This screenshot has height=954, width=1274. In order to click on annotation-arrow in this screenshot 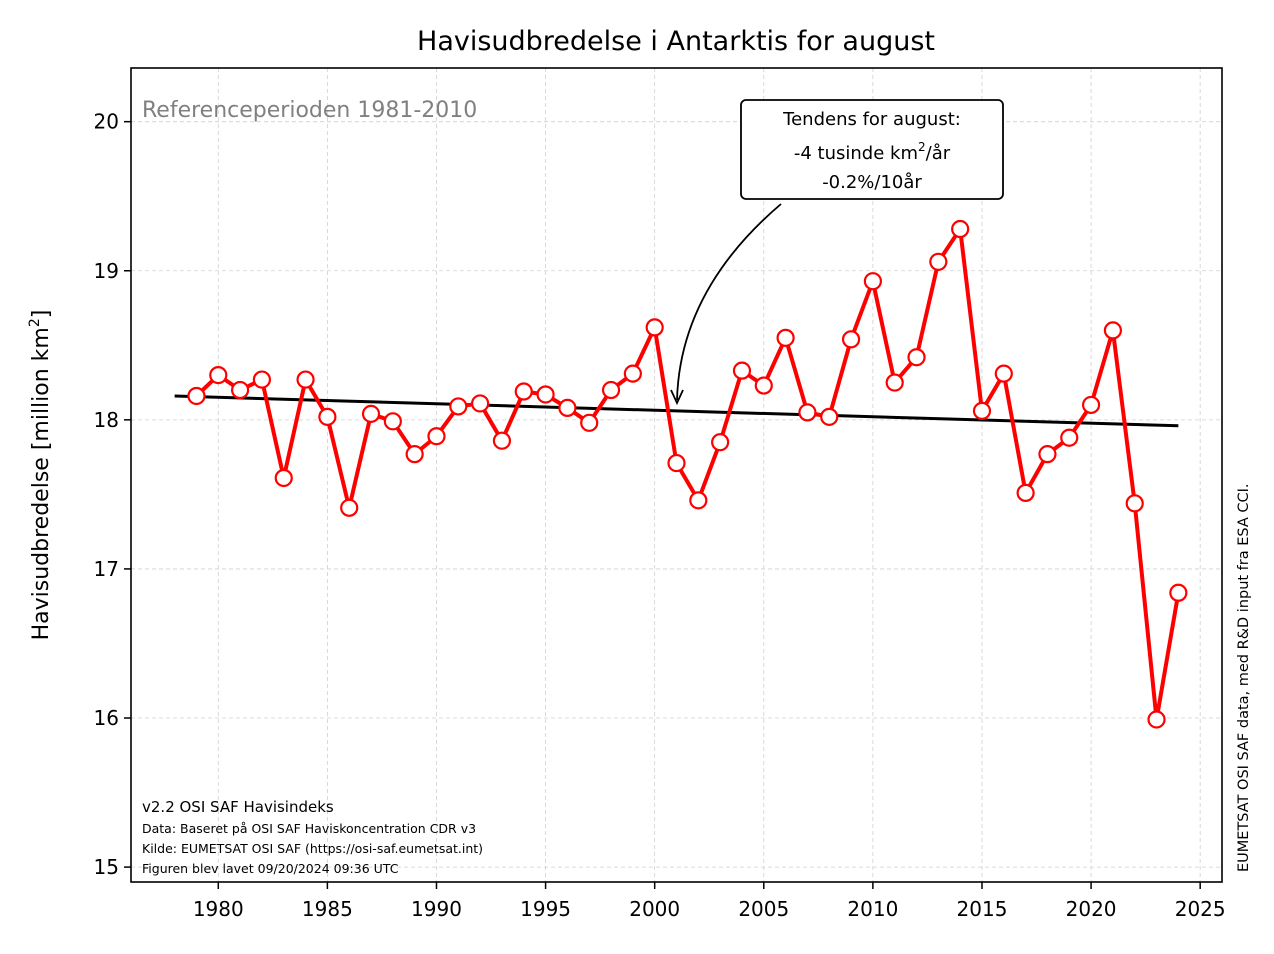, I will do `click(729, 302)`.